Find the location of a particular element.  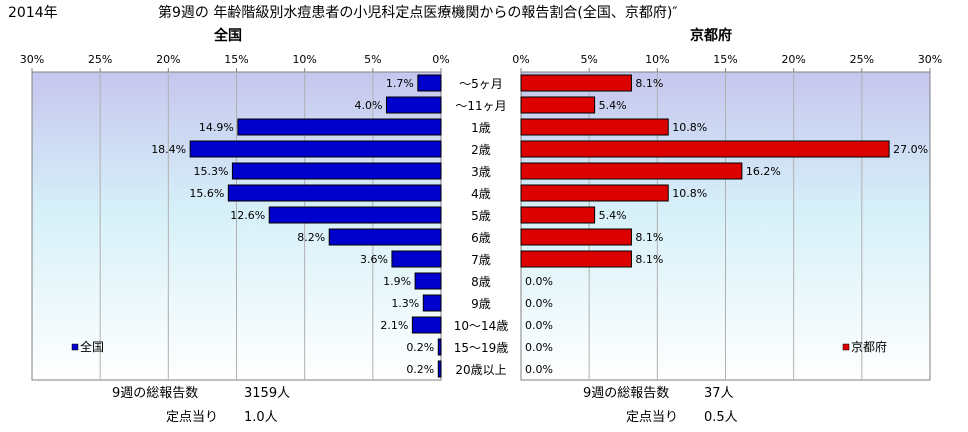

national-per-label: 定点当り is located at coordinates (192, 417).